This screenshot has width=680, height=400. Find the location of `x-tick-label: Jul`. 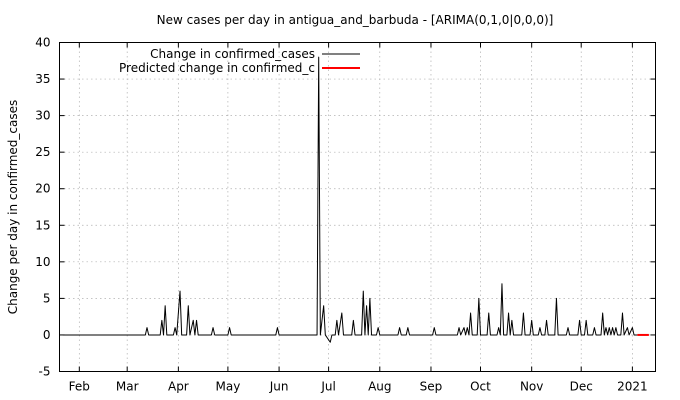

x-tick-label: Jul is located at coordinates (327, 387).